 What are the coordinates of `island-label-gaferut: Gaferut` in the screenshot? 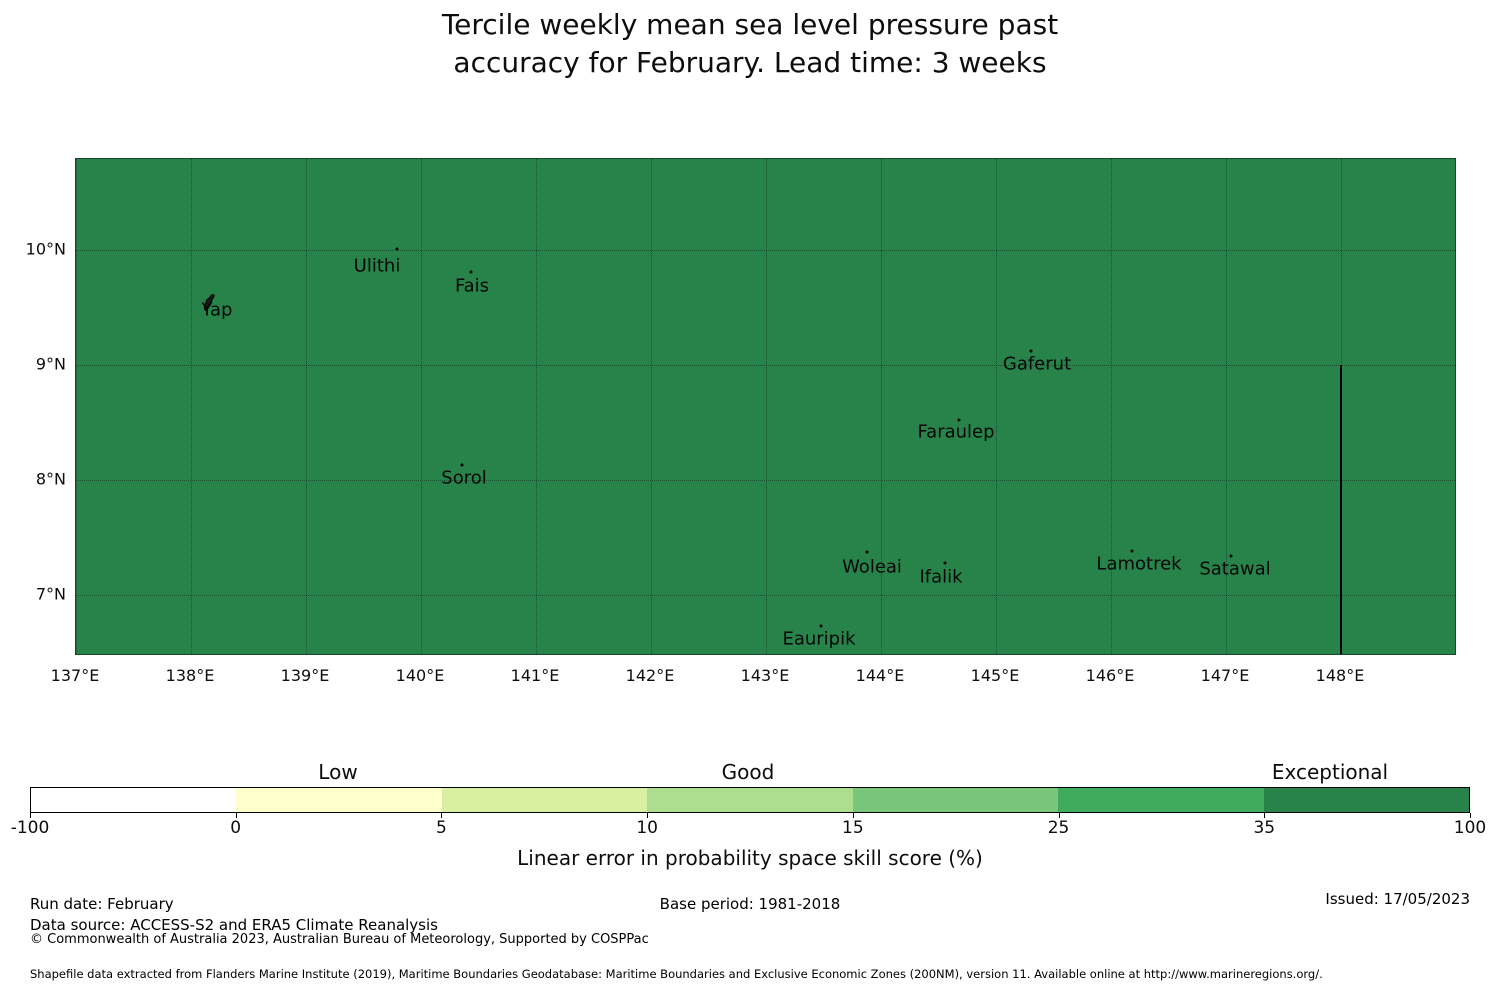 It's located at (1037, 364).